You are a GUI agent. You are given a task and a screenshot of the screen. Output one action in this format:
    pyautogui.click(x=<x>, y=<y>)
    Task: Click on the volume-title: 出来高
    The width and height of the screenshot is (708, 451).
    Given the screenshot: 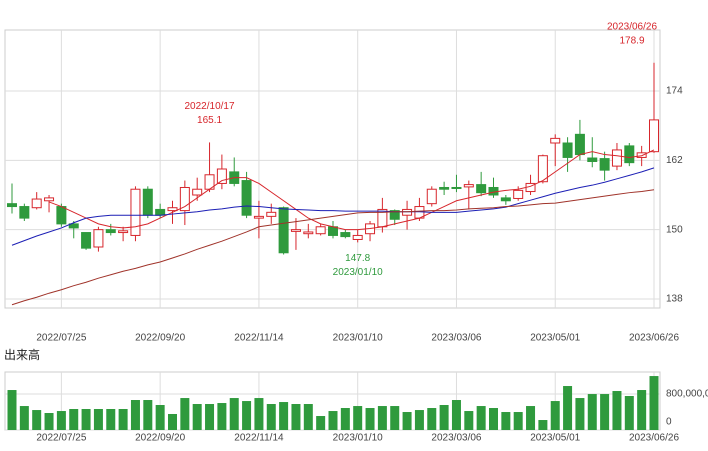 What is the action you would take?
    pyautogui.click(x=22, y=354)
    